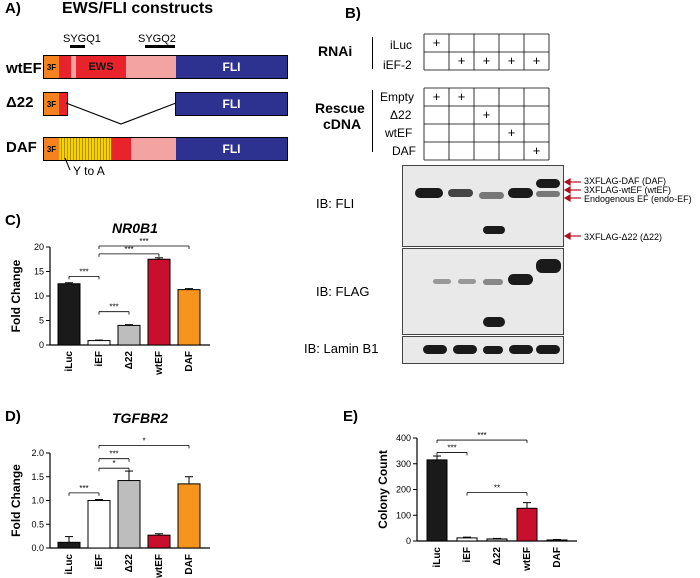  I want to click on rnai-row-ief2: iEF-2, so click(397, 65).